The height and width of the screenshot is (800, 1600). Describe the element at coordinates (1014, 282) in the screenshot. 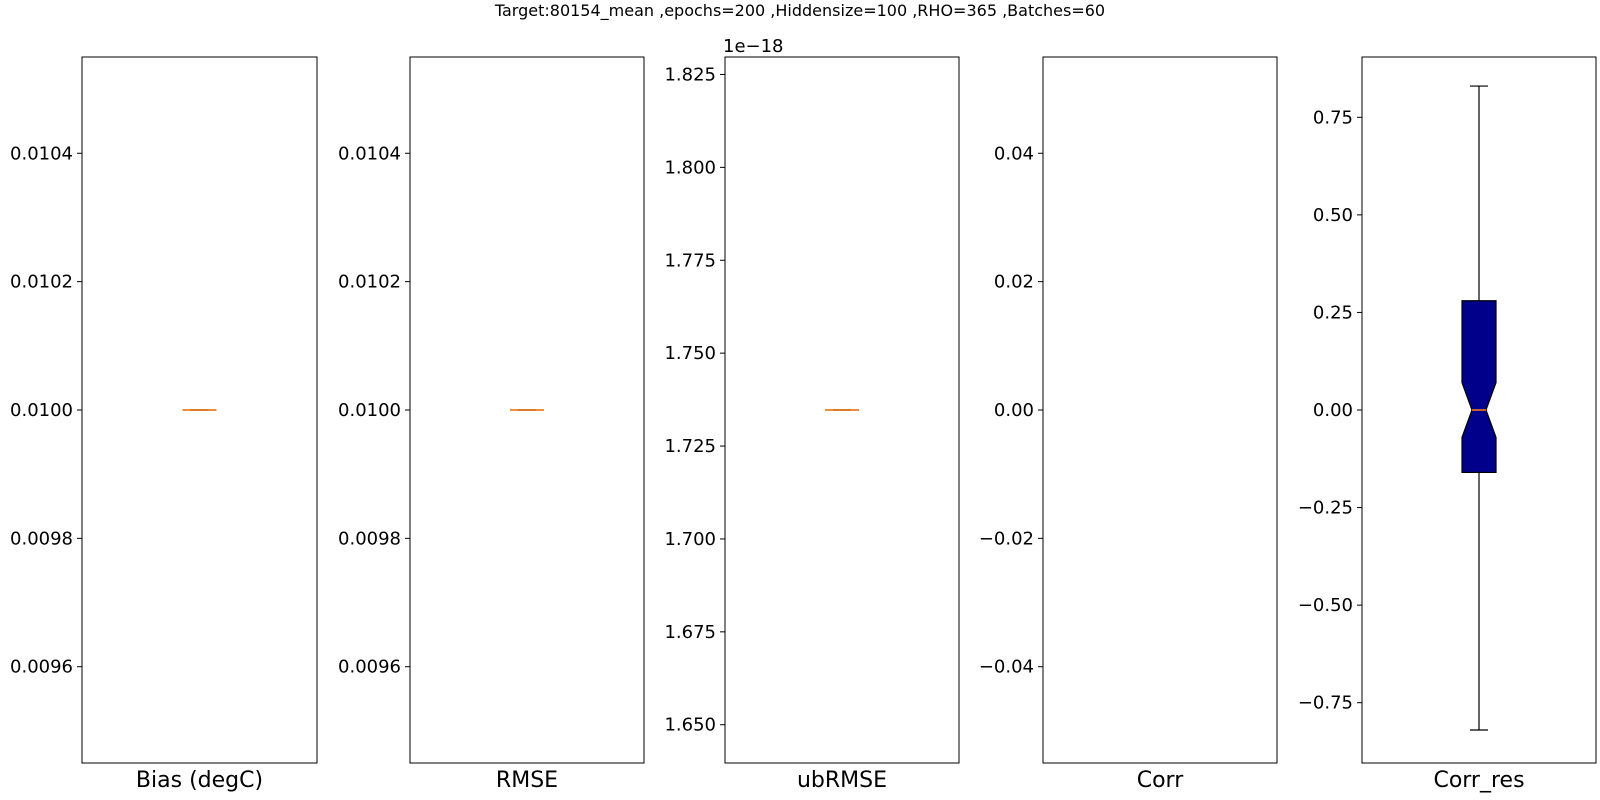

I see `y-tick-label: 0.02` at that location.